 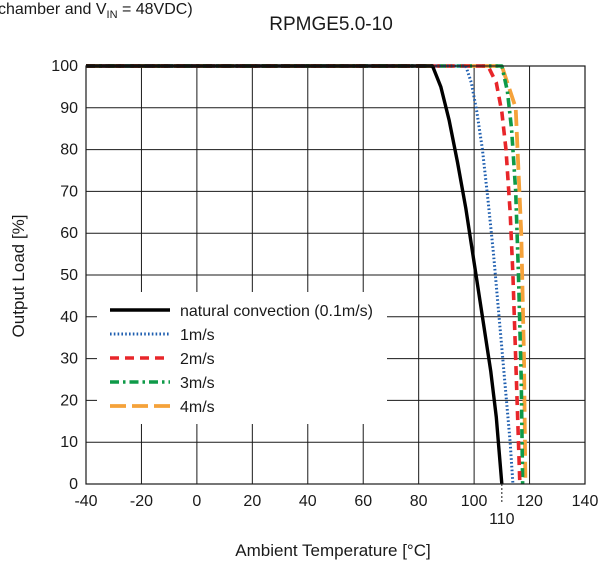 What do you see at coordinates (69, 400) in the screenshot?
I see `y-tick-label: 20` at bounding box center [69, 400].